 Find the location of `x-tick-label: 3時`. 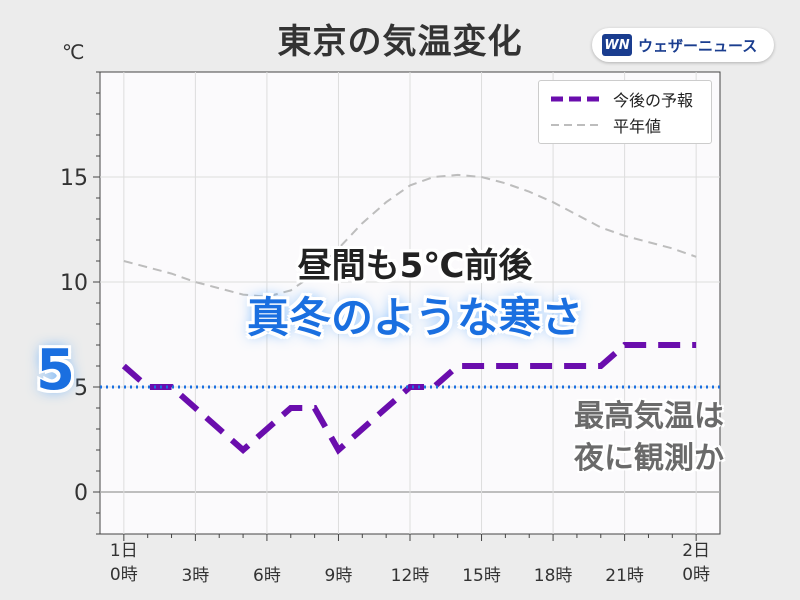

x-tick-label: 3時 is located at coordinates (195, 576).